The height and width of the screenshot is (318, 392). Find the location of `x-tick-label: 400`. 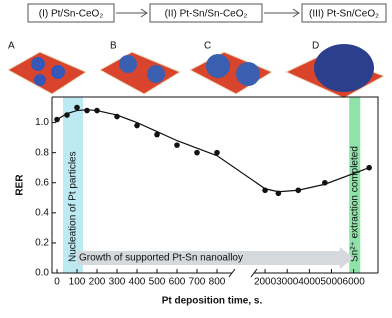

x-tick-label: 400 is located at coordinates (137, 282).